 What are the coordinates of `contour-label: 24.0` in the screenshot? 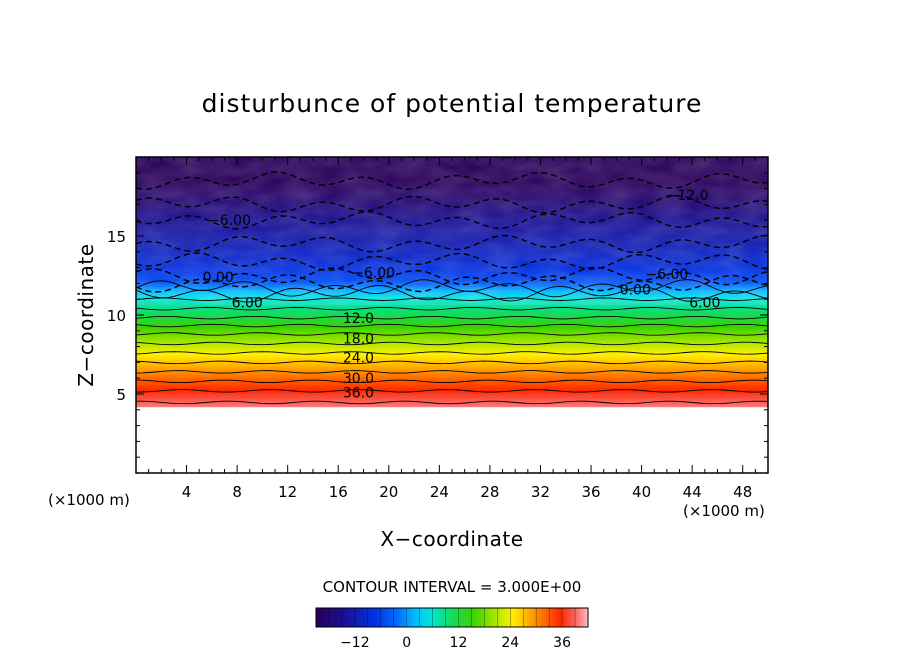 It's located at (358, 359).